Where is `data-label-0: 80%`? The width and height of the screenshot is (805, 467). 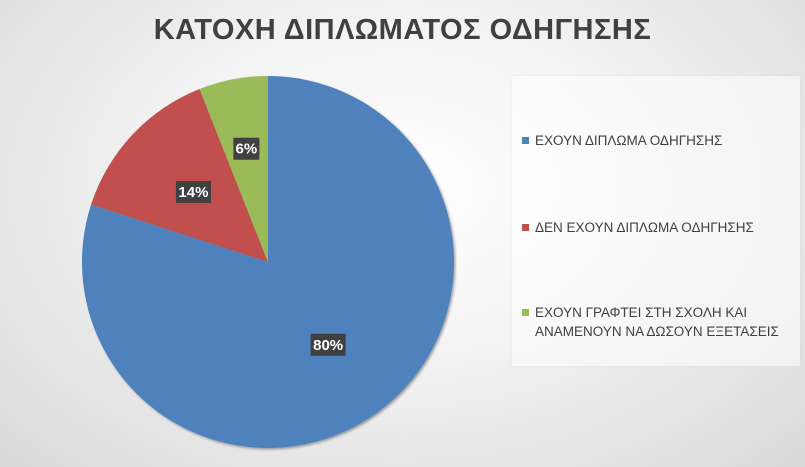 data-label-0: 80% is located at coordinates (328, 344).